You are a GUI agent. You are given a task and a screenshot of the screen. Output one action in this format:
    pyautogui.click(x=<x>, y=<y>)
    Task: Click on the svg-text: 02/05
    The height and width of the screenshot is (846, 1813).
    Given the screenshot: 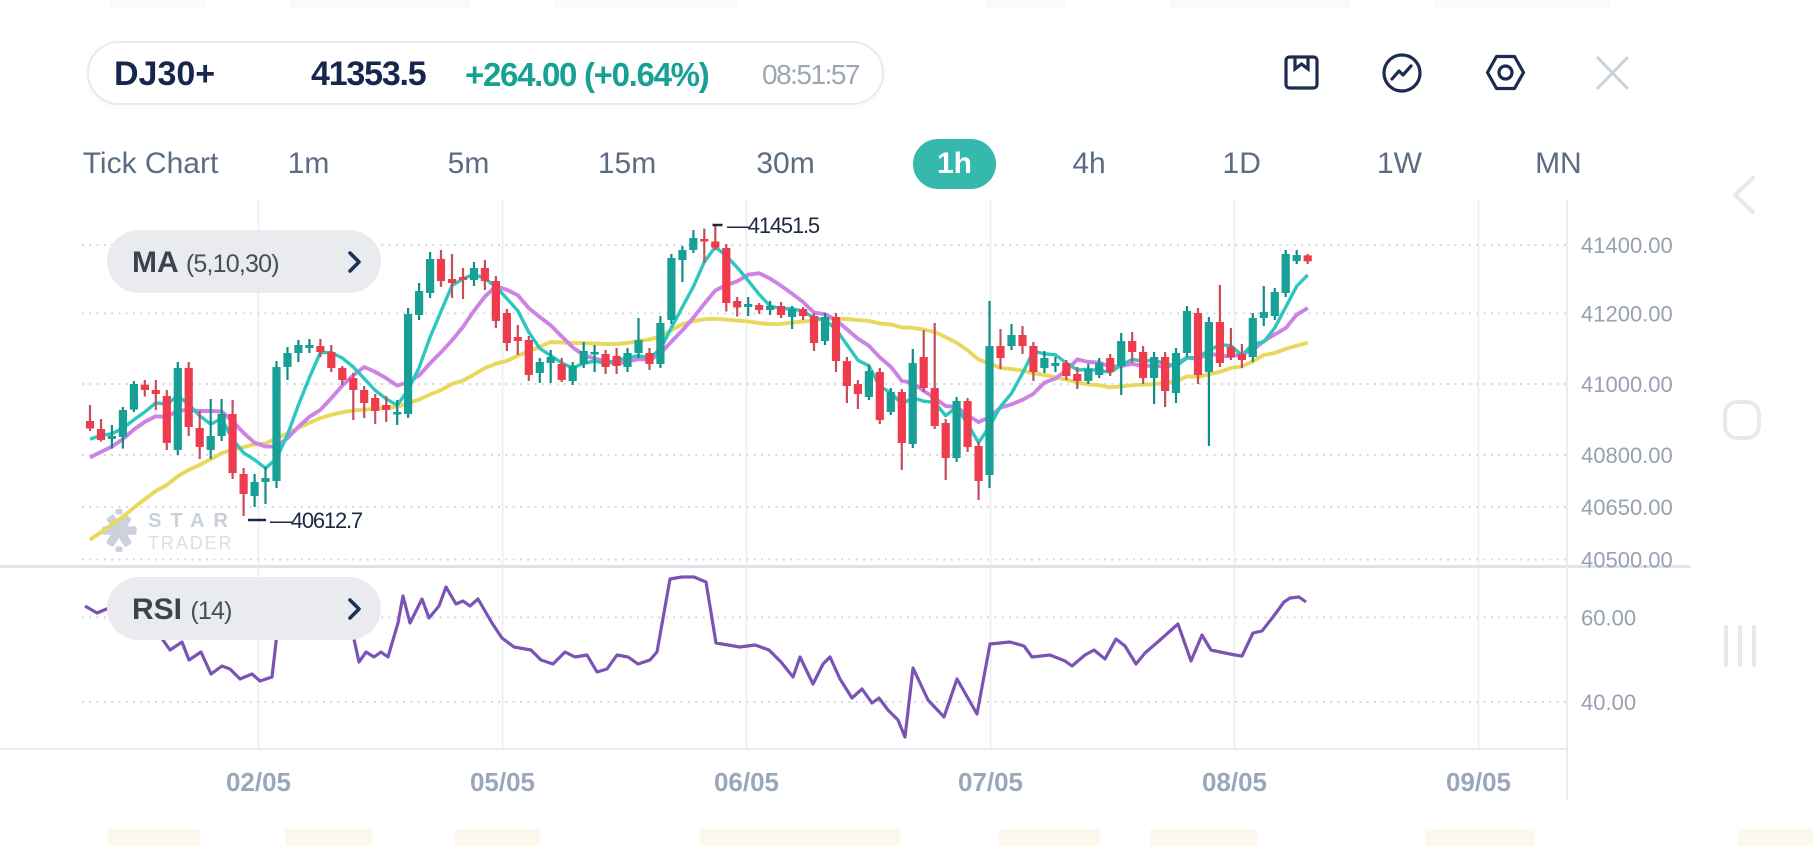 What is the action you would take?
    pyautogui.click(x=258, y=782)
    